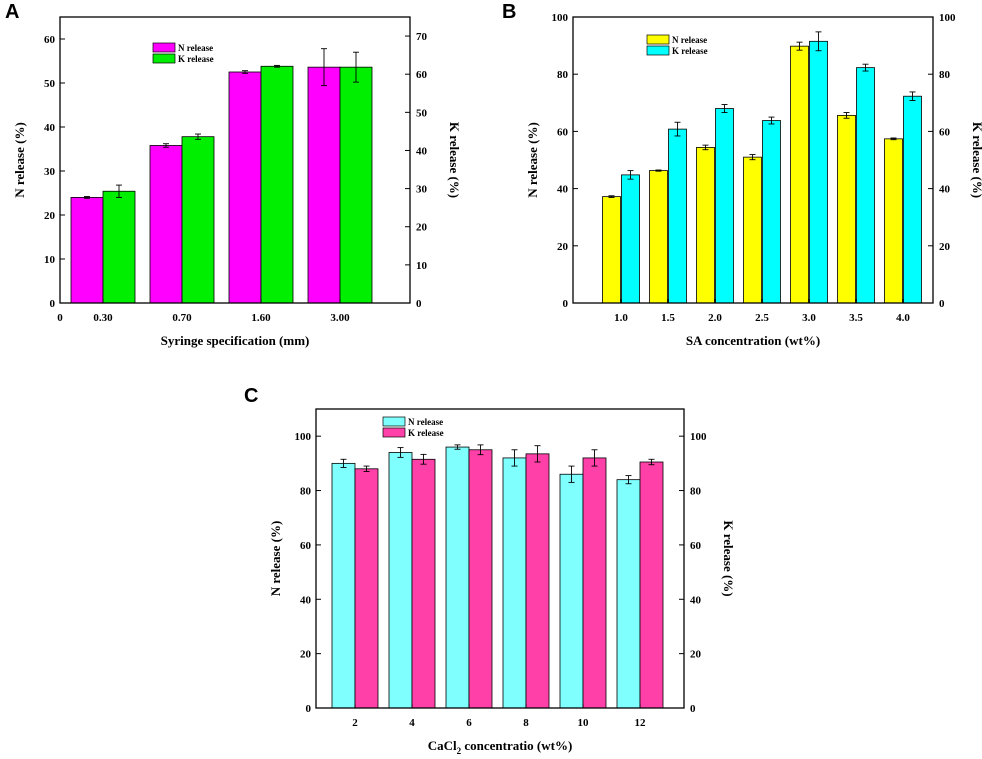 This screenshot has height=759, width=982. I want to click on panel-c-ytick-label-left: 0, so click(309, 709).